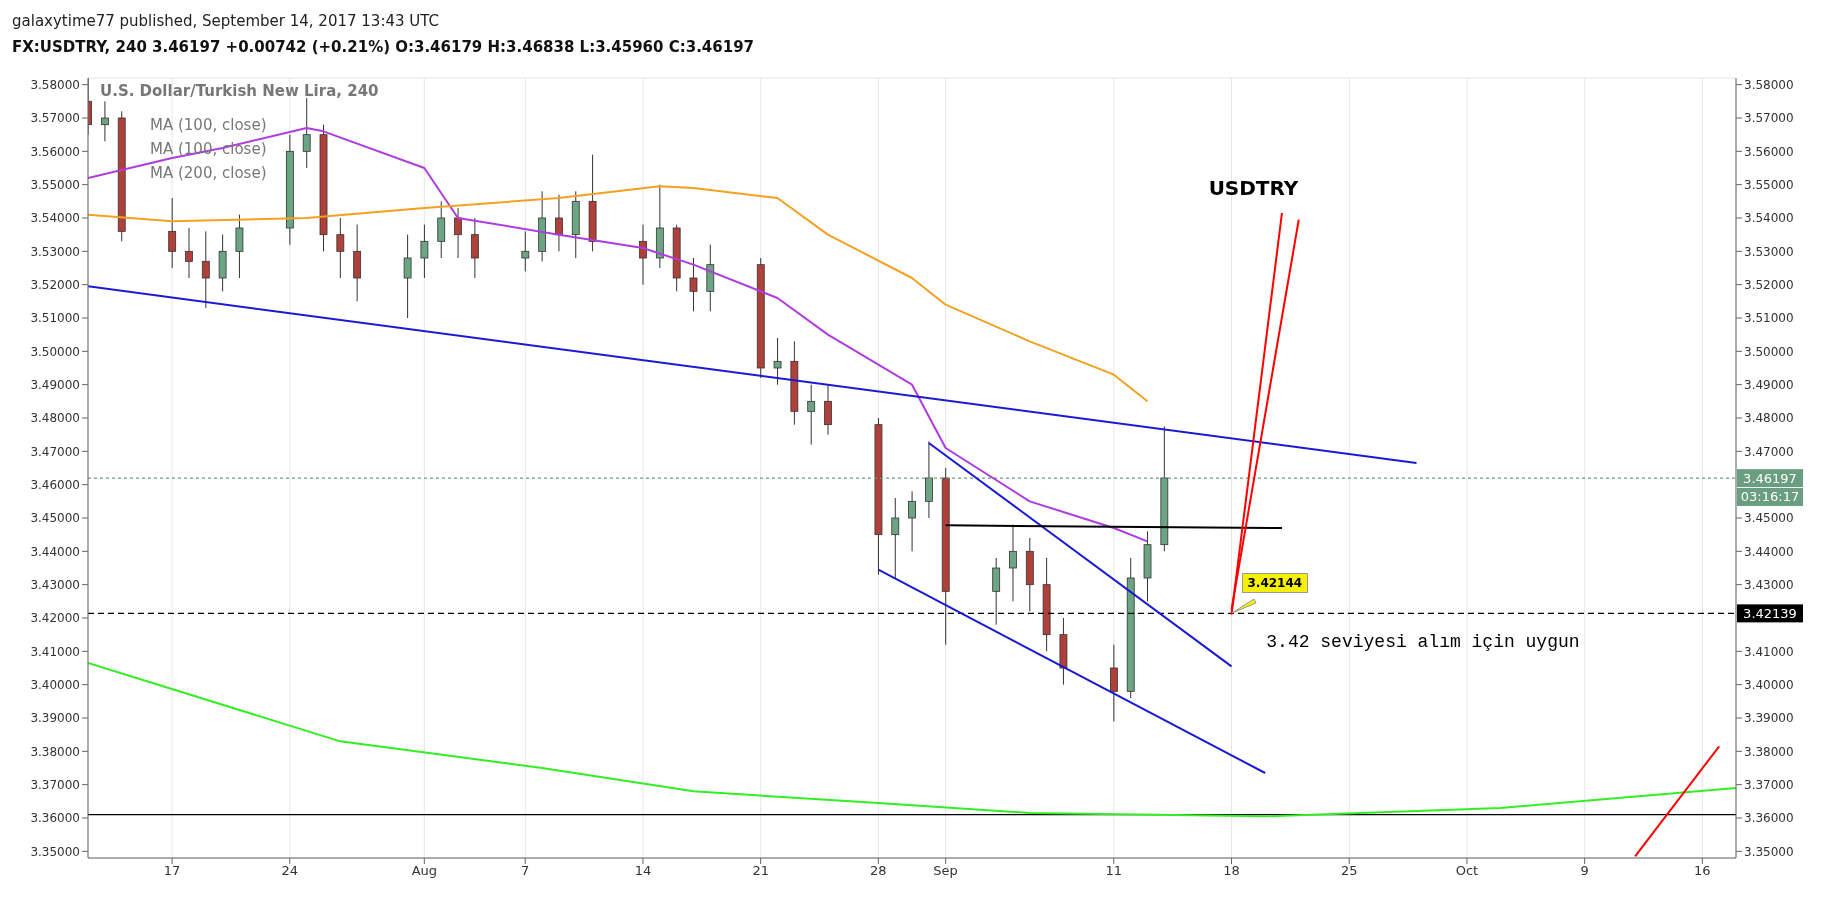  I want to click on y2-tick-label: 3.39000, so click(1769, 718).